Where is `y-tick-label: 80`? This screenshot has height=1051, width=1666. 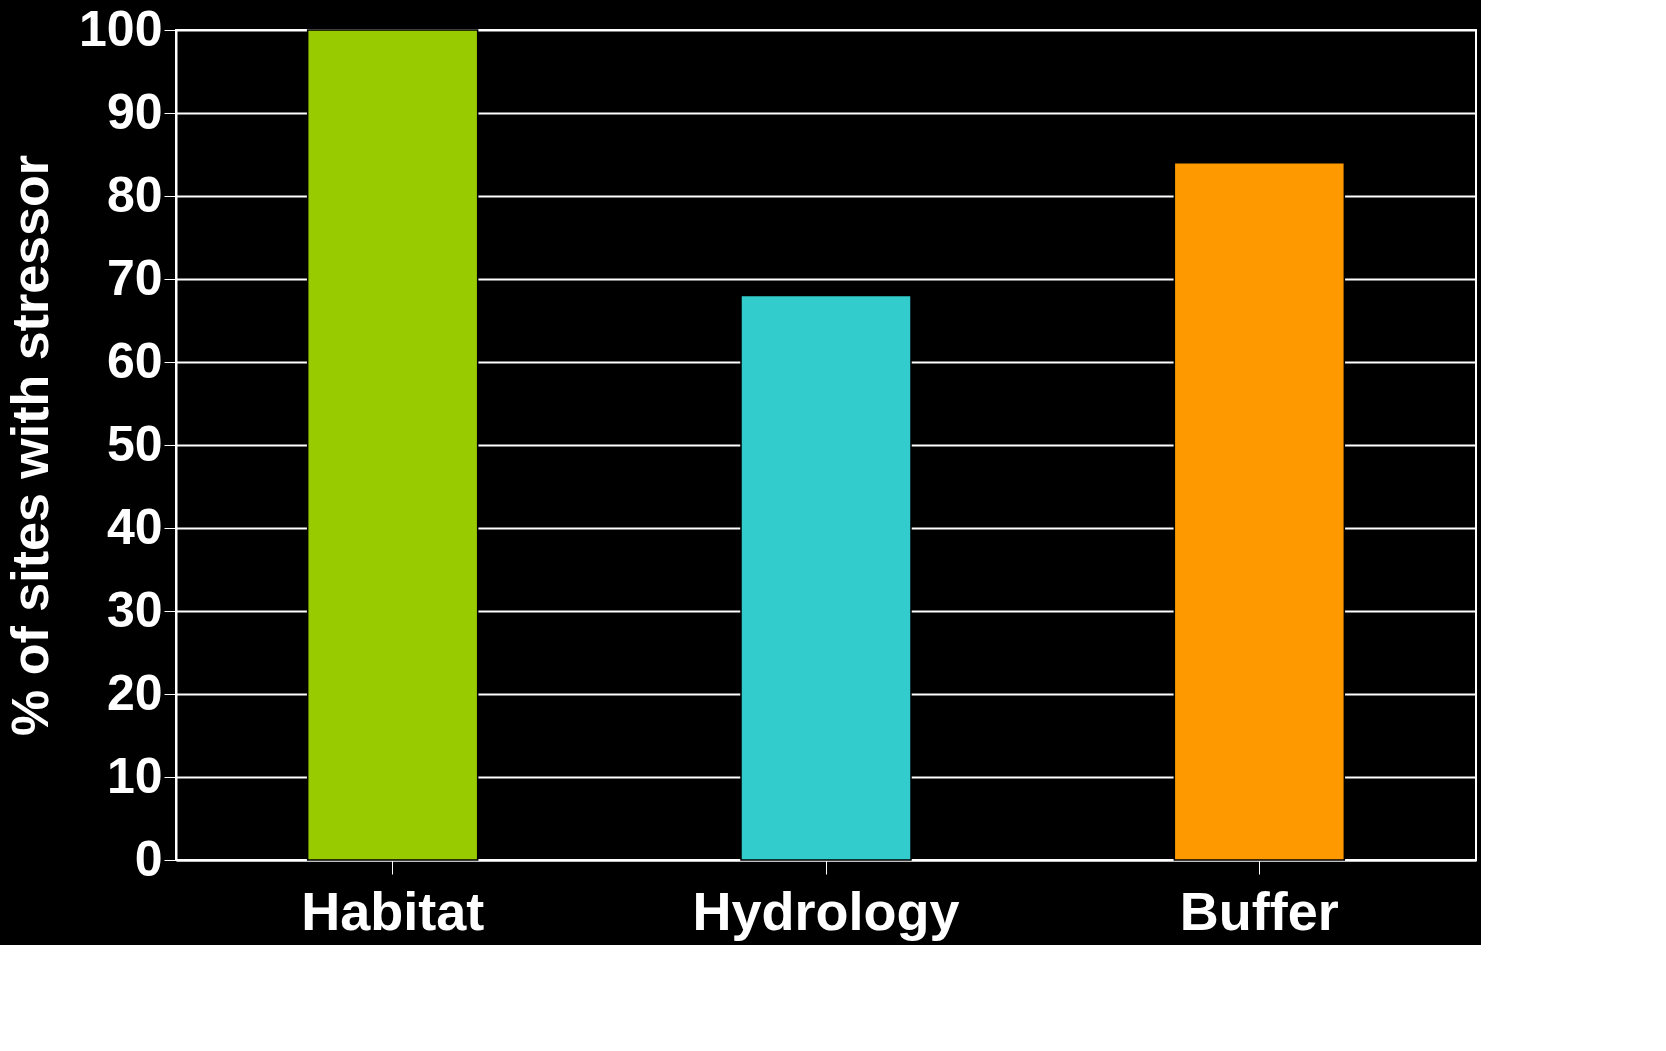 y-tick-label: 80 is located at coordinates (134, 194).